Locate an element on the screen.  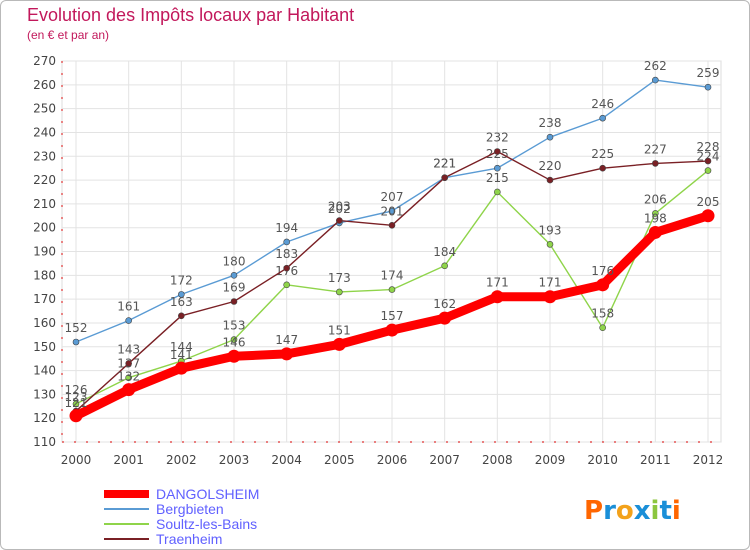
y-tick-label: 230 is located at coordinates (44, 156).